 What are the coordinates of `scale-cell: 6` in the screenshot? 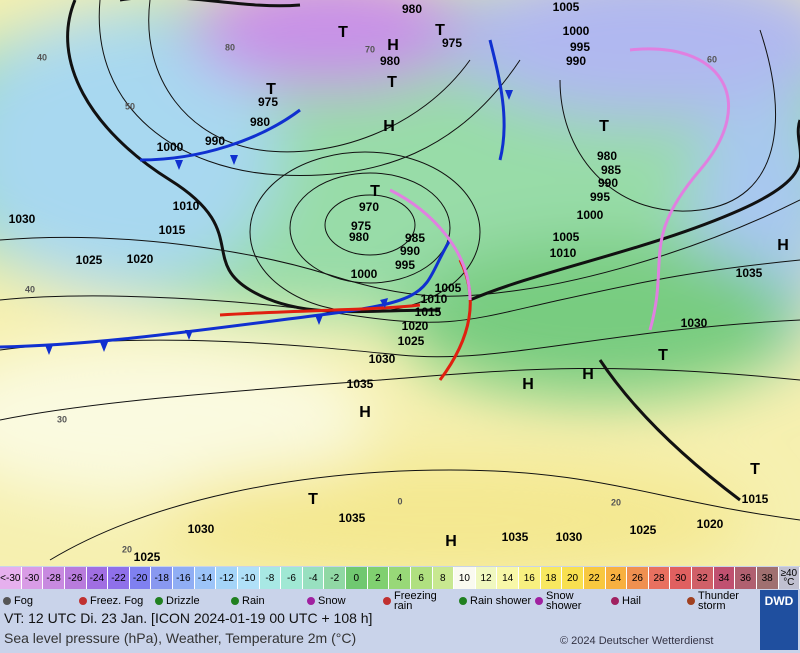 It's located at (421, 578).